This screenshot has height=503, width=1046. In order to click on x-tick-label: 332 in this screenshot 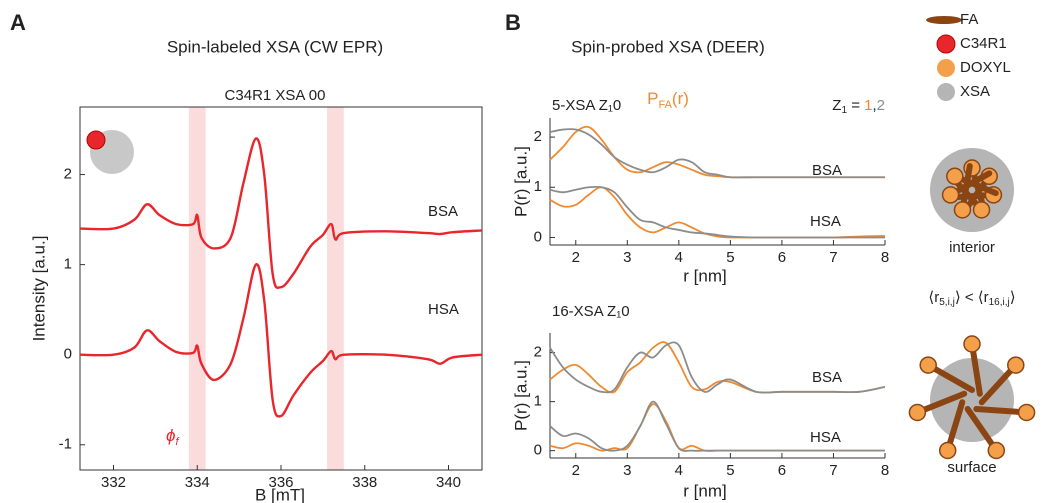, I will do `click(113, 482)`.